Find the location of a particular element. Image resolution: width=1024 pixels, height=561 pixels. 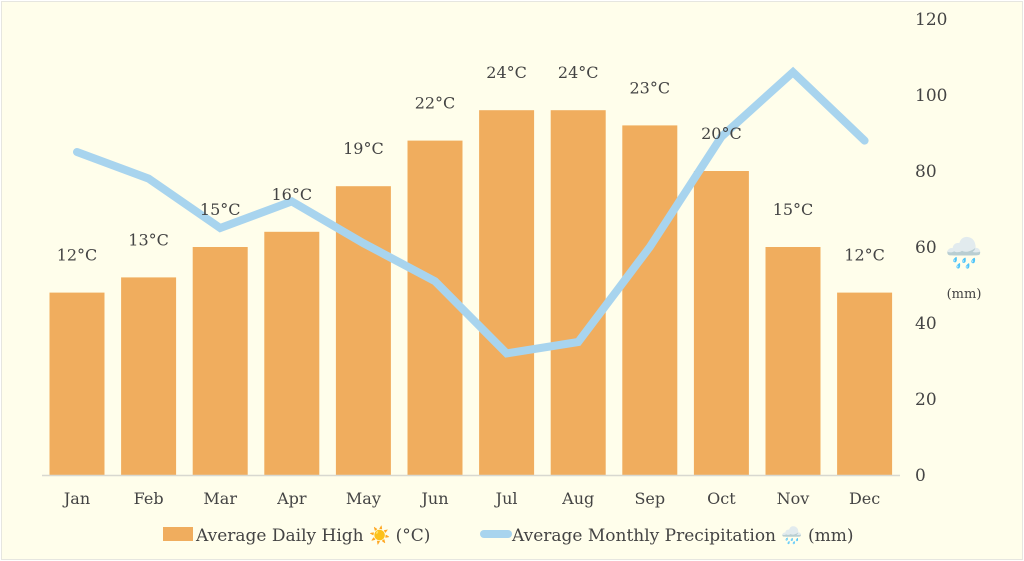

y-tick-60: 60 is located at coordinates (926, 248).